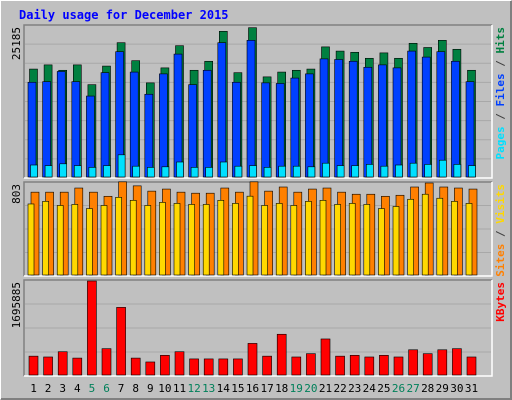  I want to click on x-tick-label: 15, so click(237, 388).